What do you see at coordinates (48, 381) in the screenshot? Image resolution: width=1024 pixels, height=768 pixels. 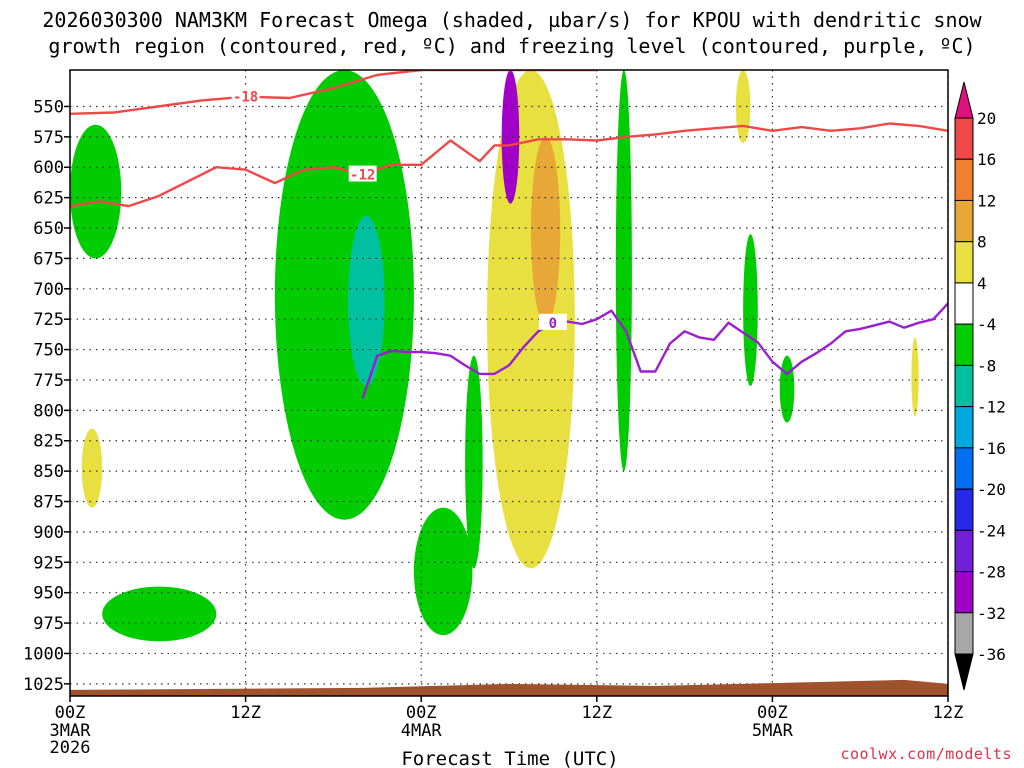 I see `y-tick-label: 775` at bounding box center [48, 381].